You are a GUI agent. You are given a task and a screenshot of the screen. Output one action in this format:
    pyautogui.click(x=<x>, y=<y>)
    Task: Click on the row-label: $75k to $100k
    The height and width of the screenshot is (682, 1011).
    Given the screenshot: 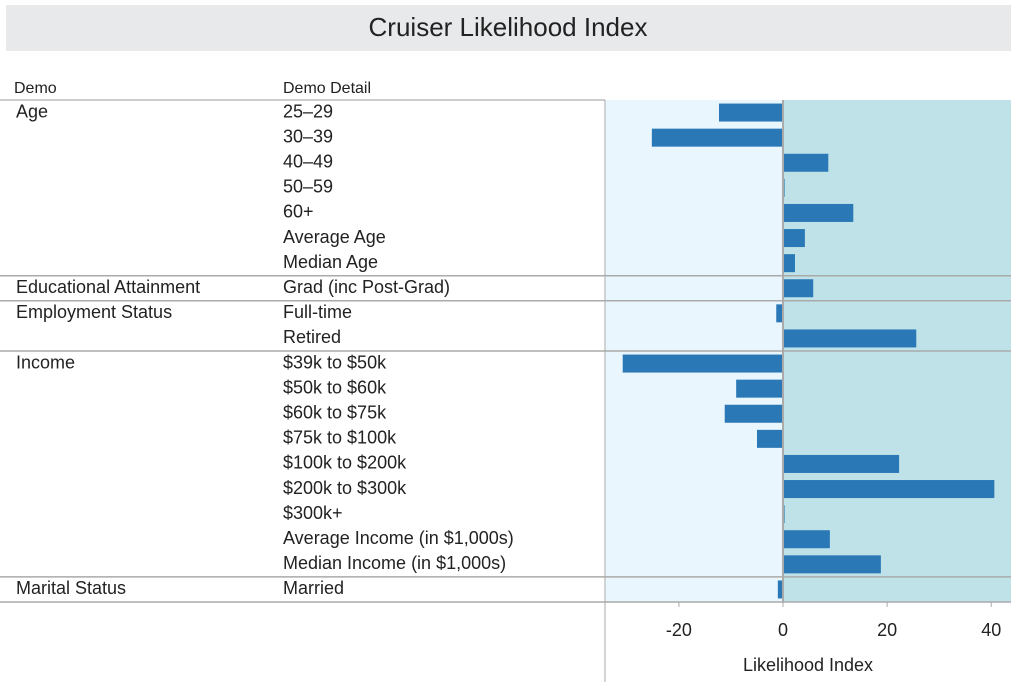 What is the action you would take?
    pyautogui.click(x=340, y=438)
    